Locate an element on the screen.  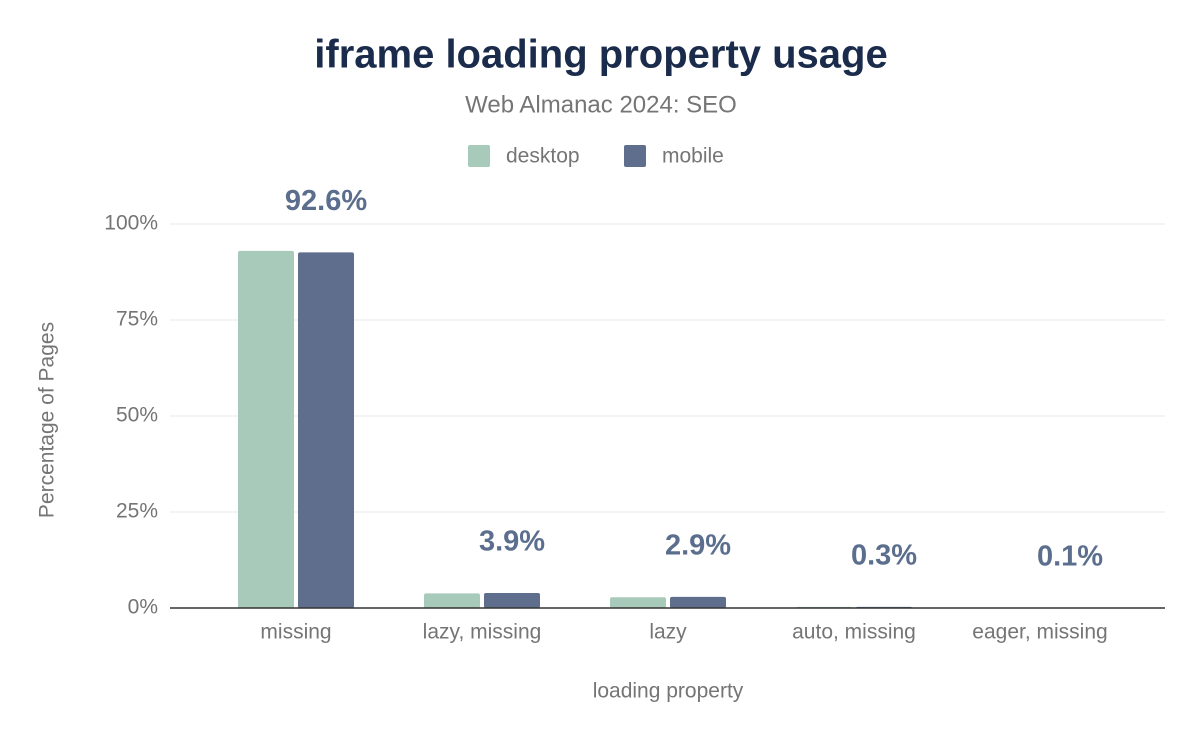
x-tick-label: eager, missing is located at coordinates (1039, 632).